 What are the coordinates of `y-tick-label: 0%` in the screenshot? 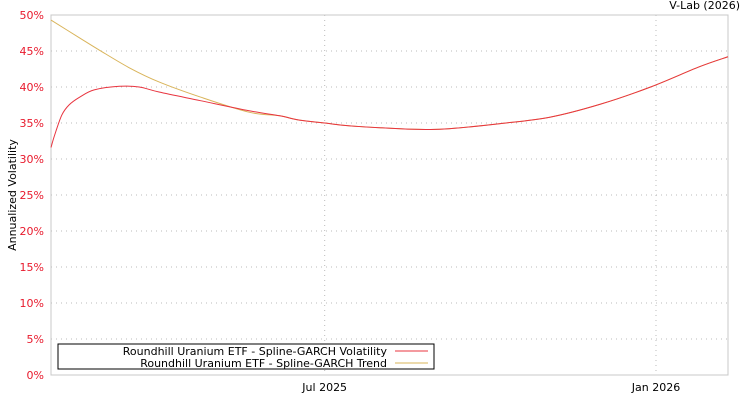 It's located at (35, 375).